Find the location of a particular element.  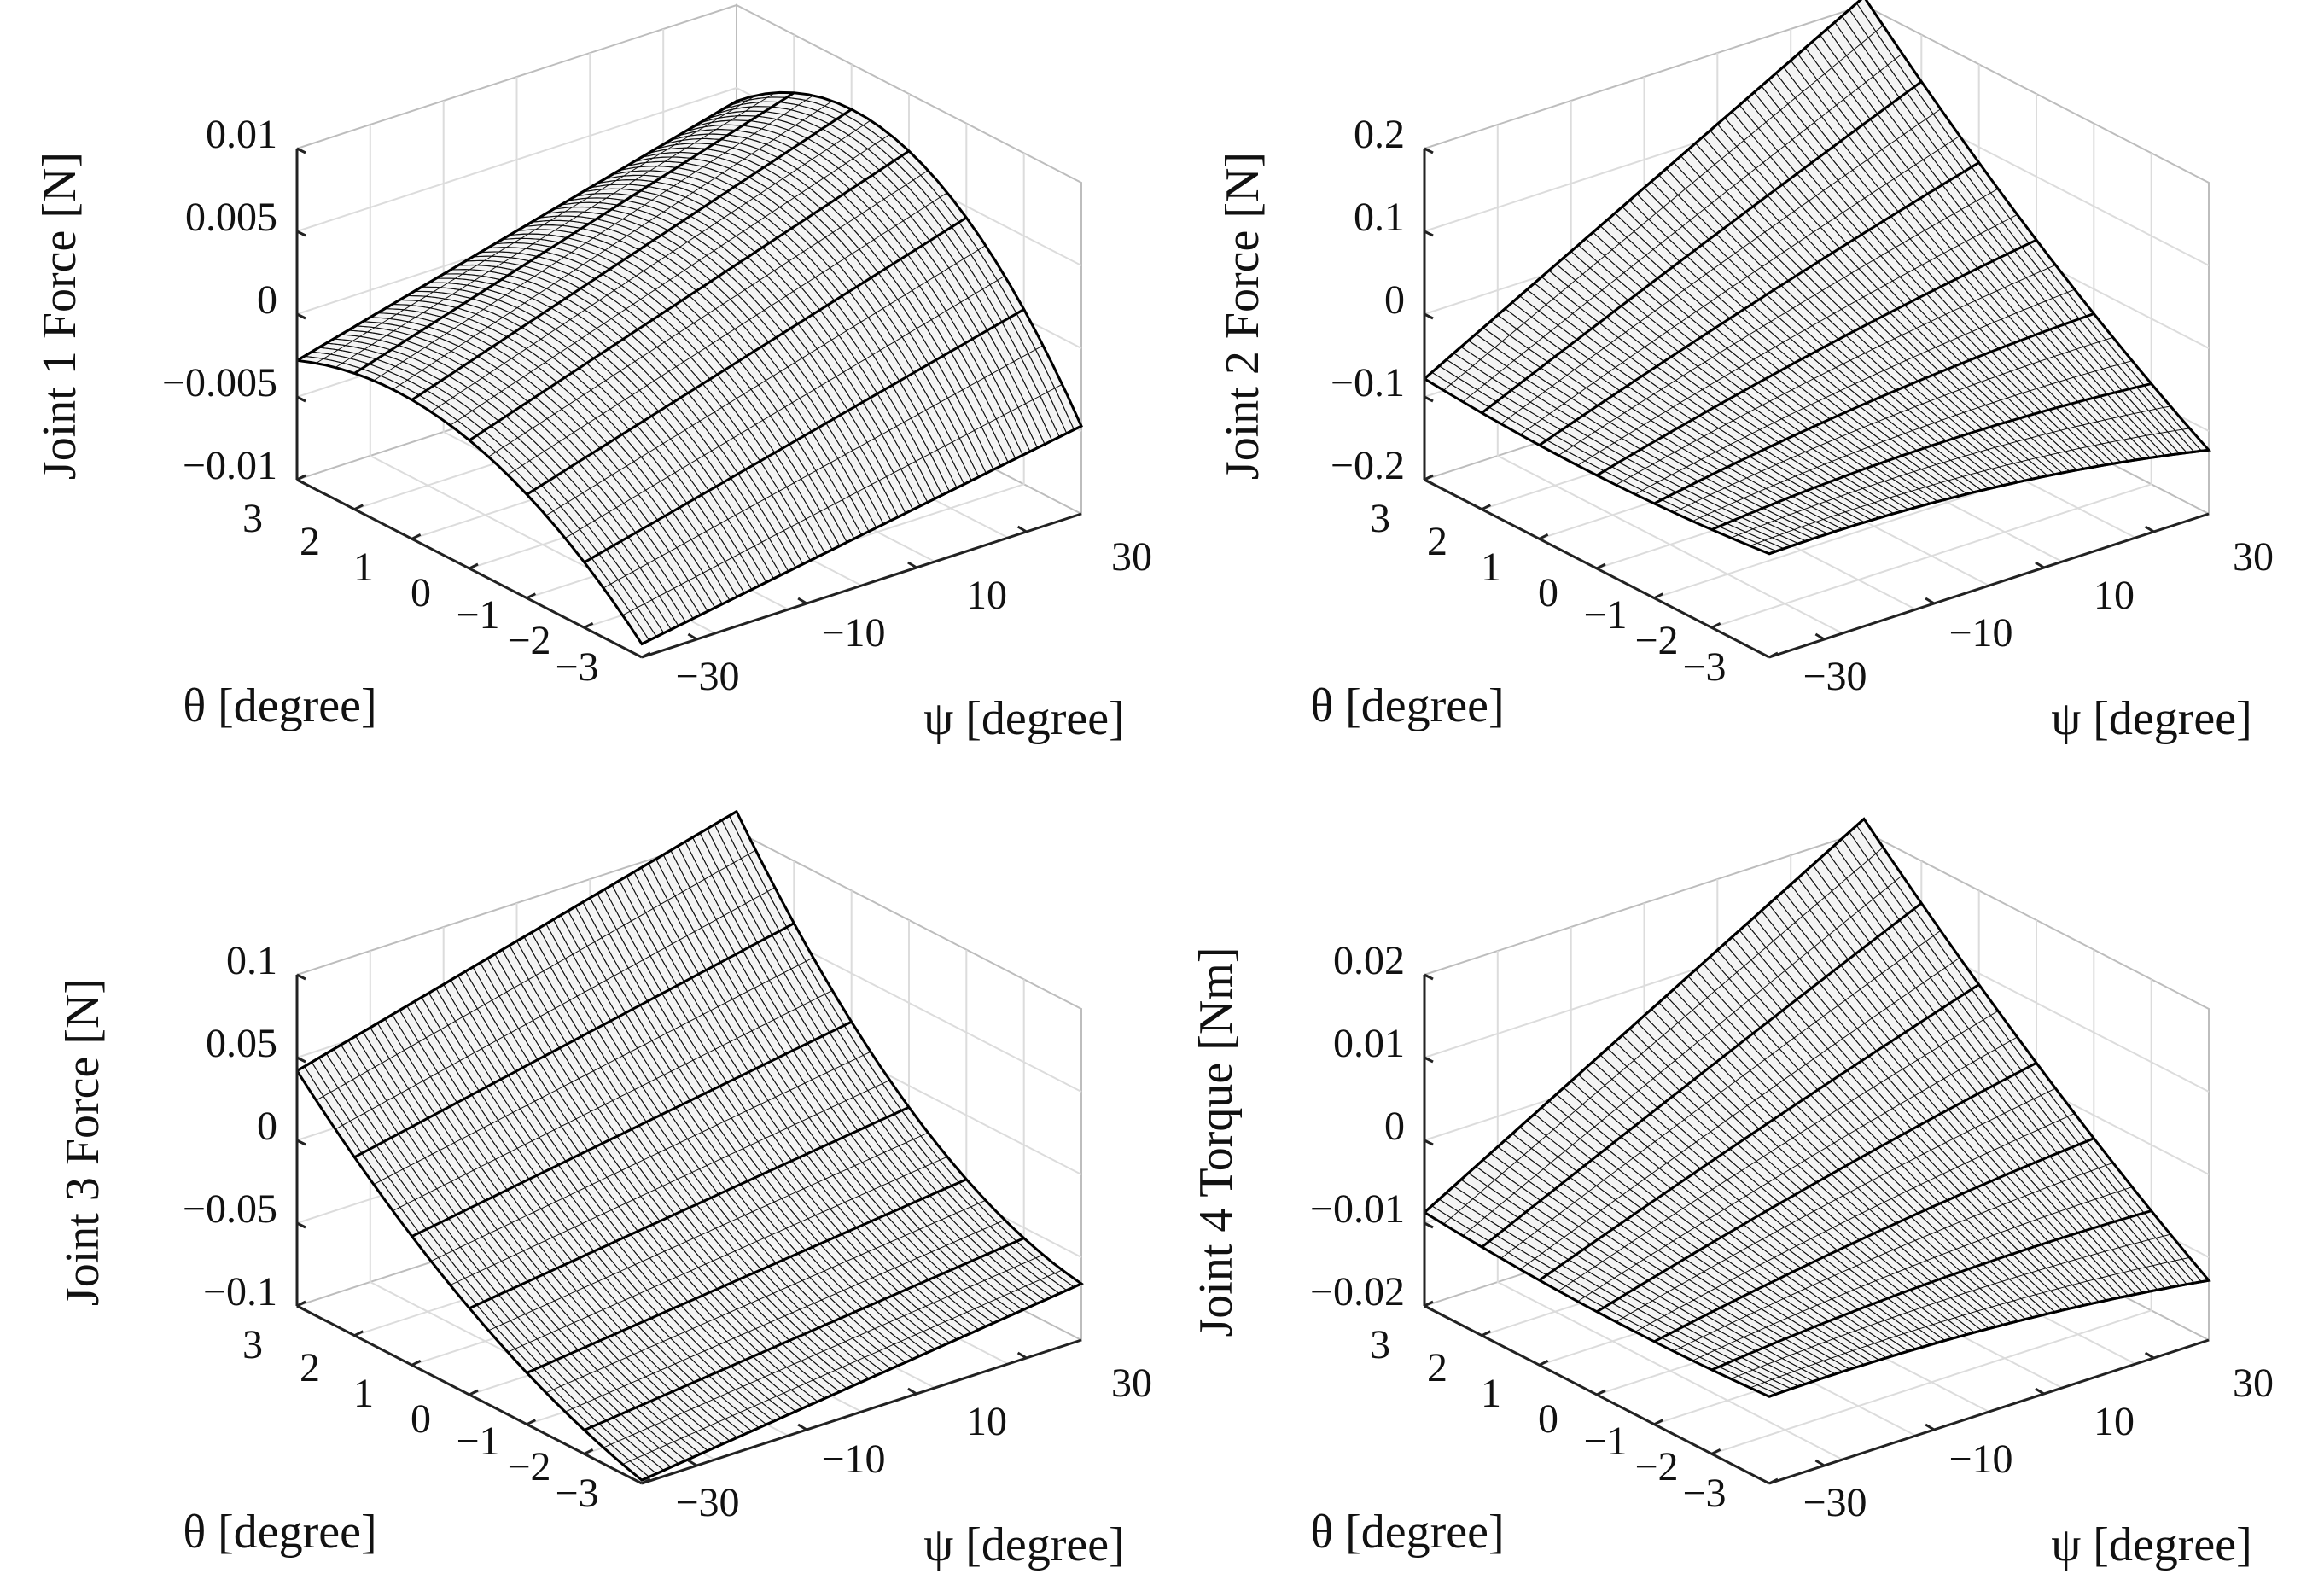

surface-cells is located at coordinates (689, 1146).